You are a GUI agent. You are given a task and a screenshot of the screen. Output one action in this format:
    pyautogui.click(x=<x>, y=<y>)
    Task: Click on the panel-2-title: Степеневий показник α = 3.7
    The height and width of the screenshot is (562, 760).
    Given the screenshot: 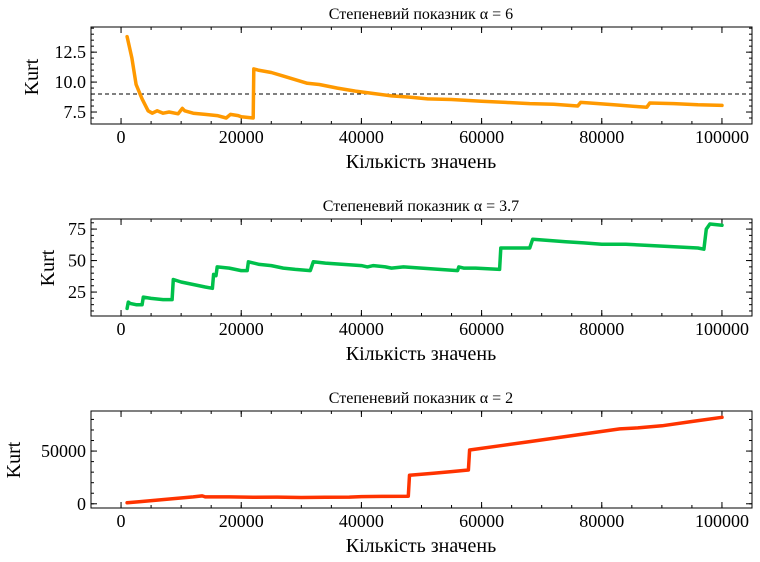 What is the action you would take?
    pyautogui.click(x=421, y=206)
    